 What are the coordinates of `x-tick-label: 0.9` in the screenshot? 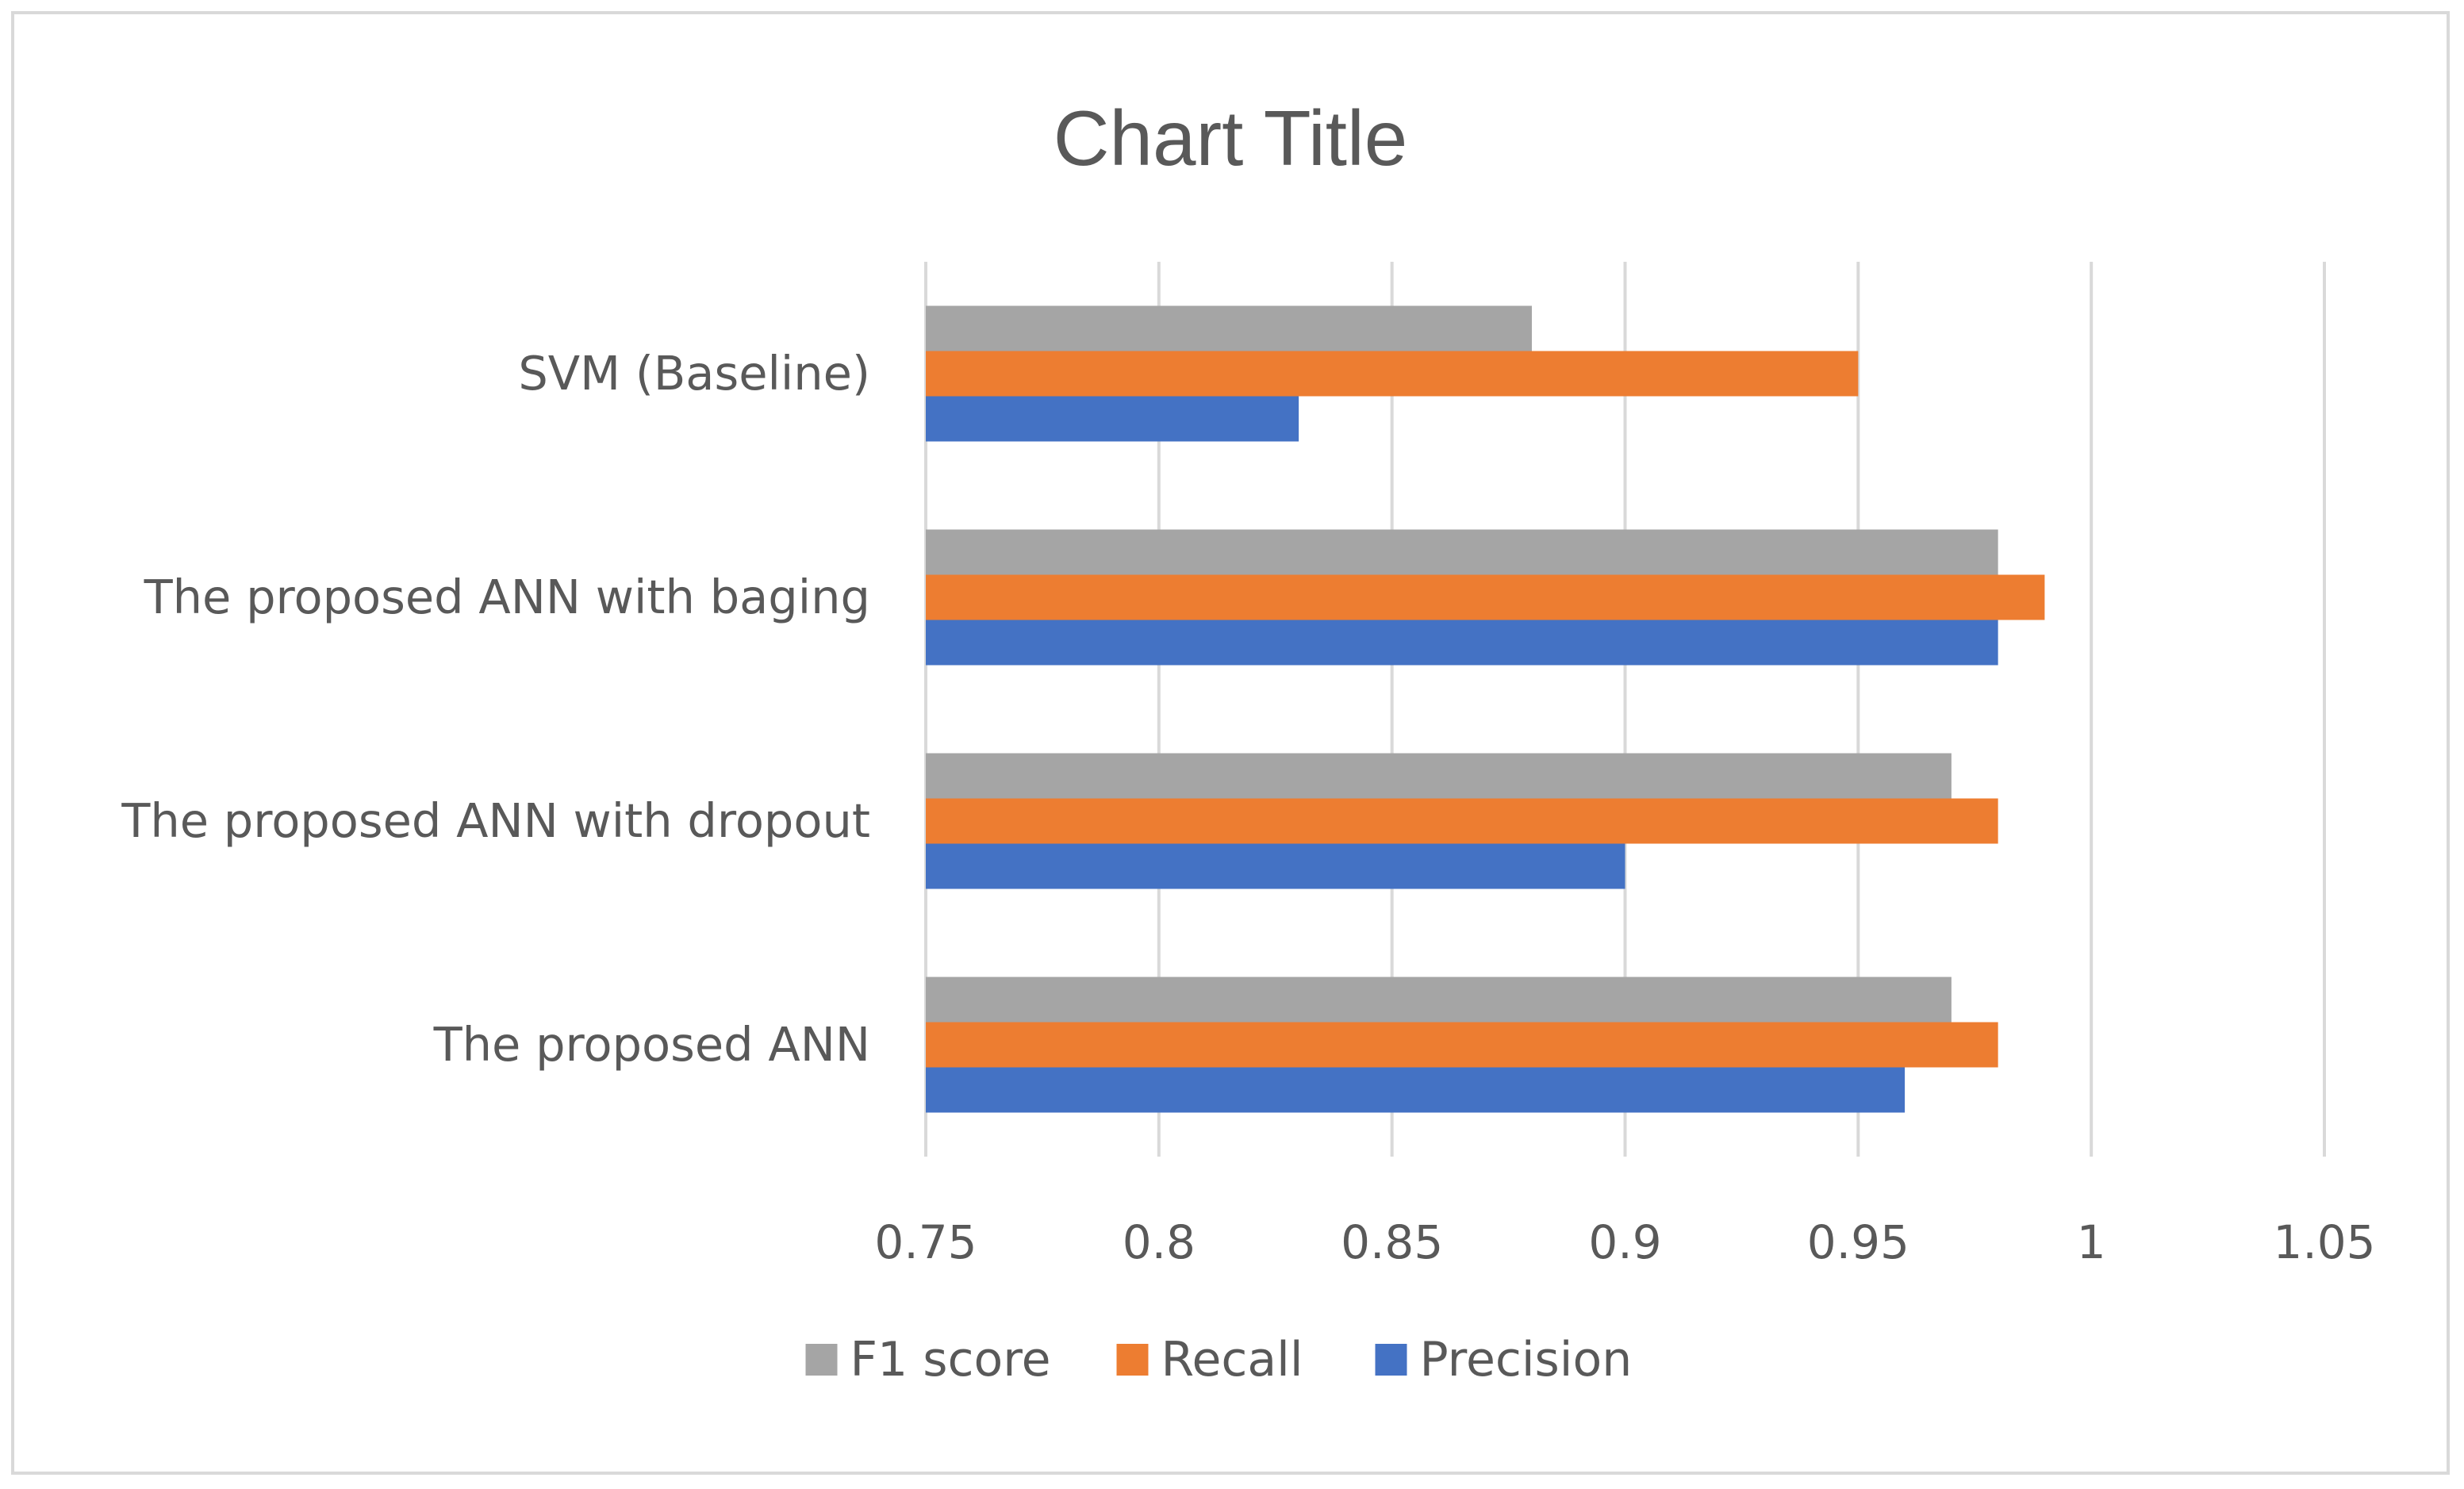 It's located at (1624, 1242).